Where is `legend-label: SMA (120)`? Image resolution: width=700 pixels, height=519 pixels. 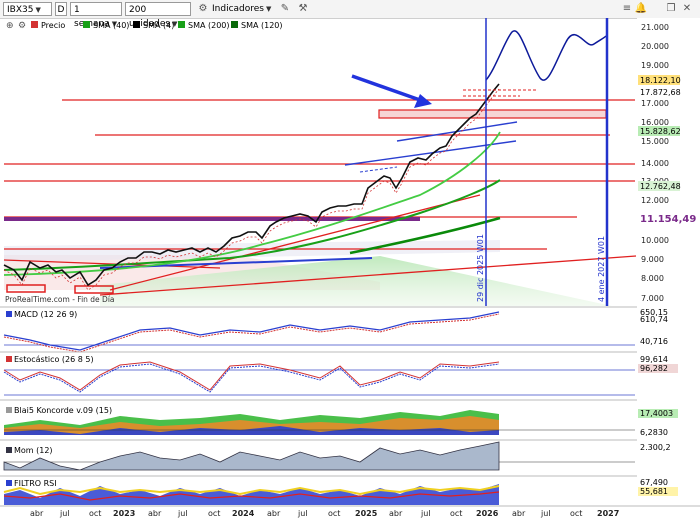 legend-label: SMA (120) is located at coordinates (262, 25).